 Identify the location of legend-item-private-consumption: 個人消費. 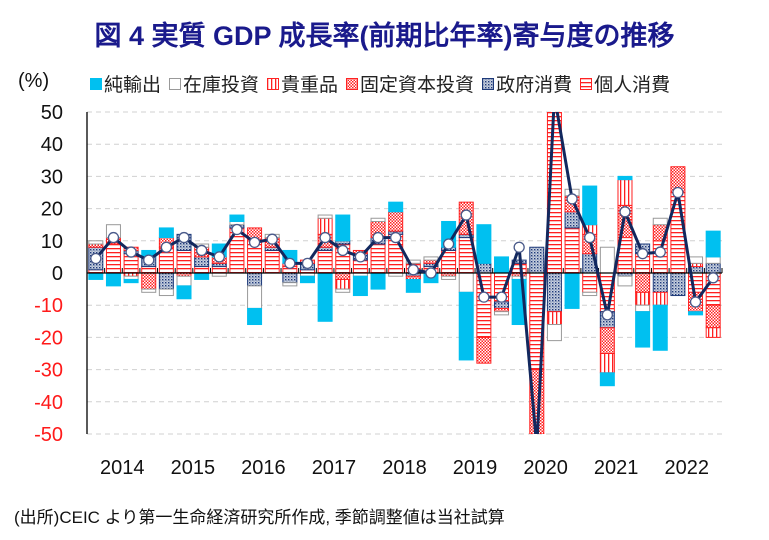
(625, 83).